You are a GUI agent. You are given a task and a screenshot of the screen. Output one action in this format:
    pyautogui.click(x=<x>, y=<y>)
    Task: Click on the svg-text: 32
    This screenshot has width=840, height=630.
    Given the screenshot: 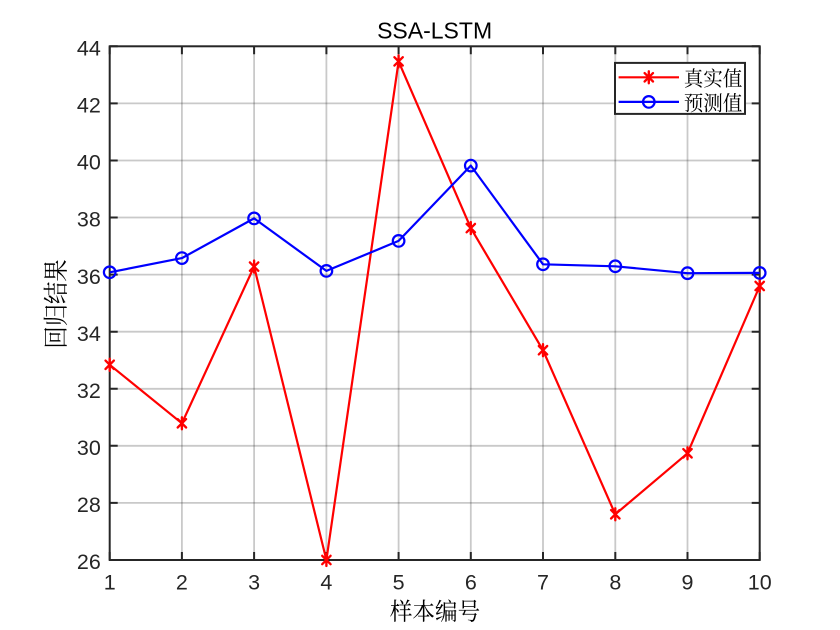 What is the action you would take?
    pyautogui.click(x=89, y=391)
    